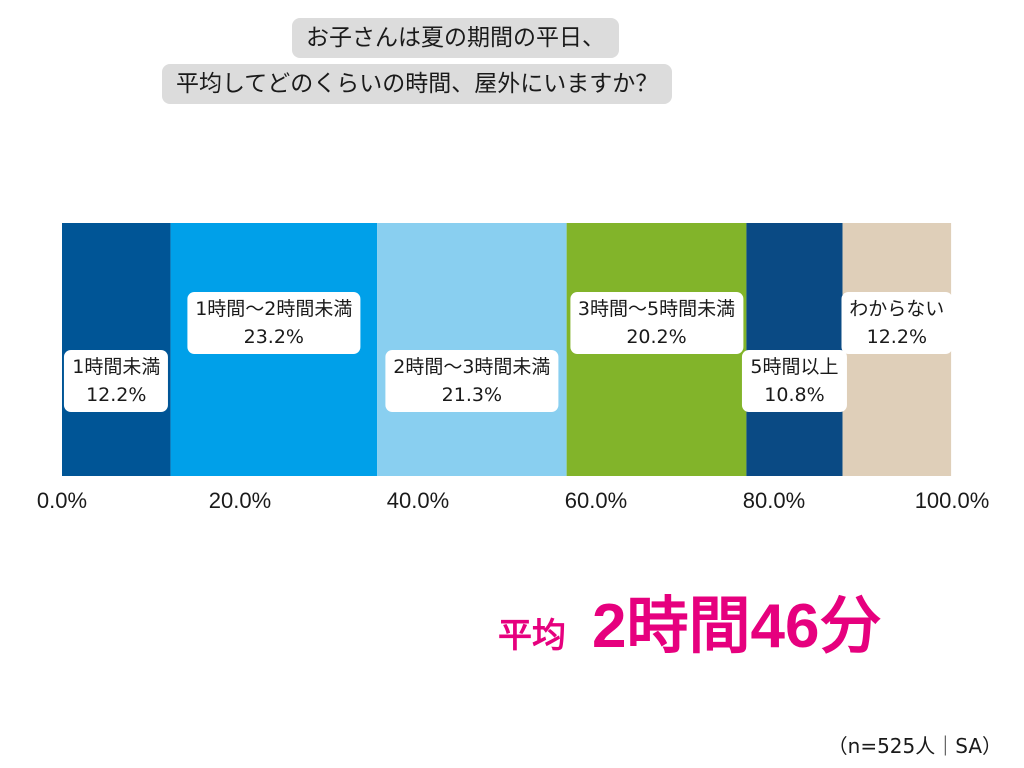 The image size is (1024, 768). Describe the element at coordinates (794, 367) in the screenshot. I see `segment-category-5: 5時間以上` at that location.